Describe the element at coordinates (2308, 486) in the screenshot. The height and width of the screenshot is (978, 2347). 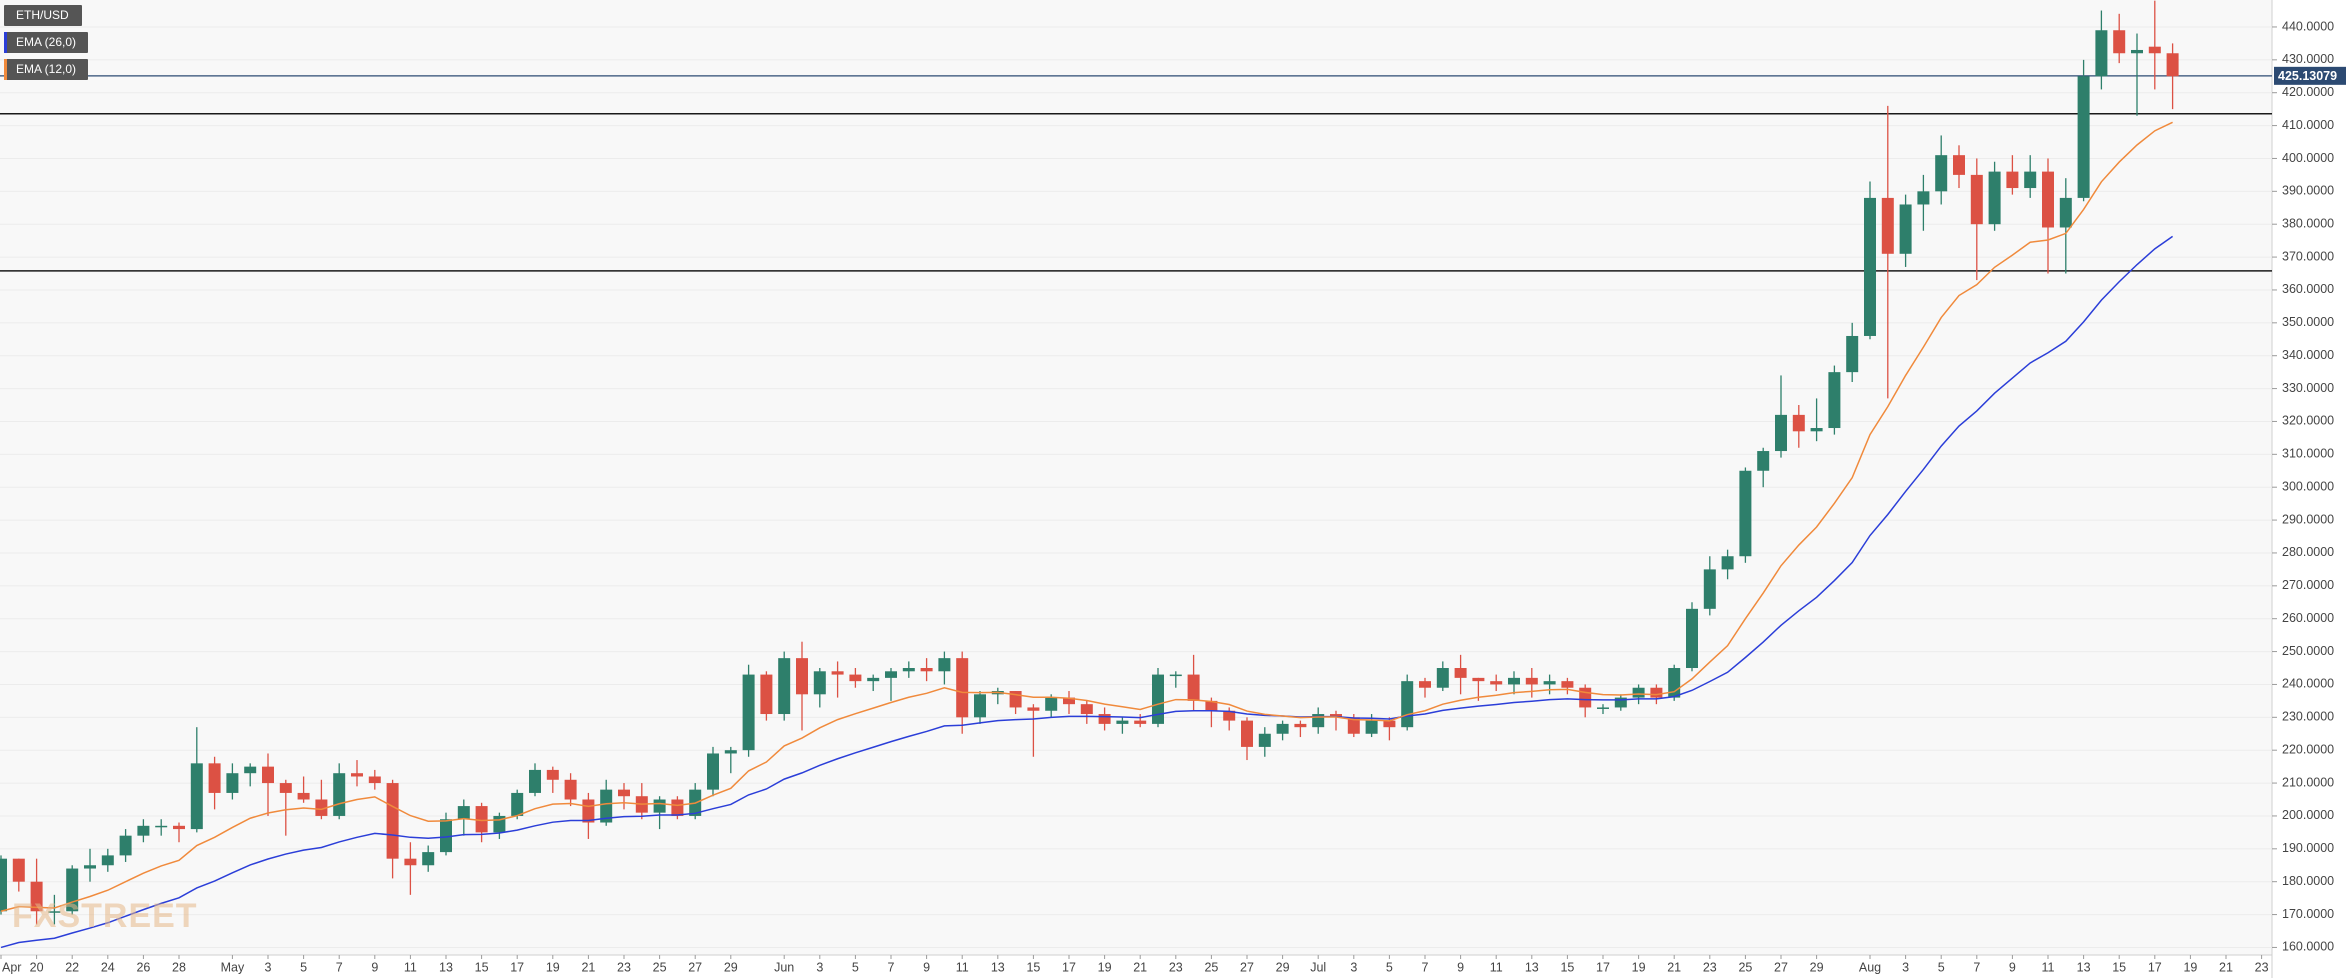
I see `y-tick-label: 300.0000` at that location.